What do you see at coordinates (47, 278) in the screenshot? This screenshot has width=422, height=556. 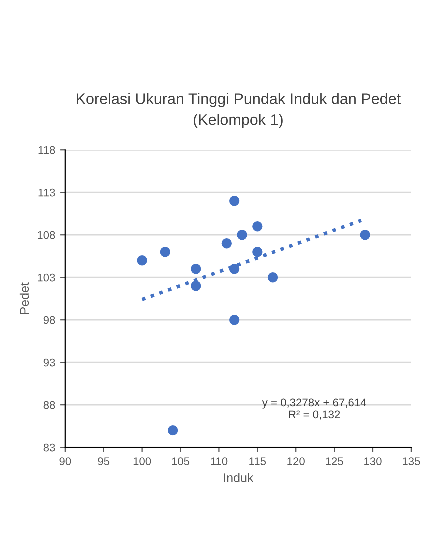 I see `y-tick-label: 103` at bounding box center [47, 278].